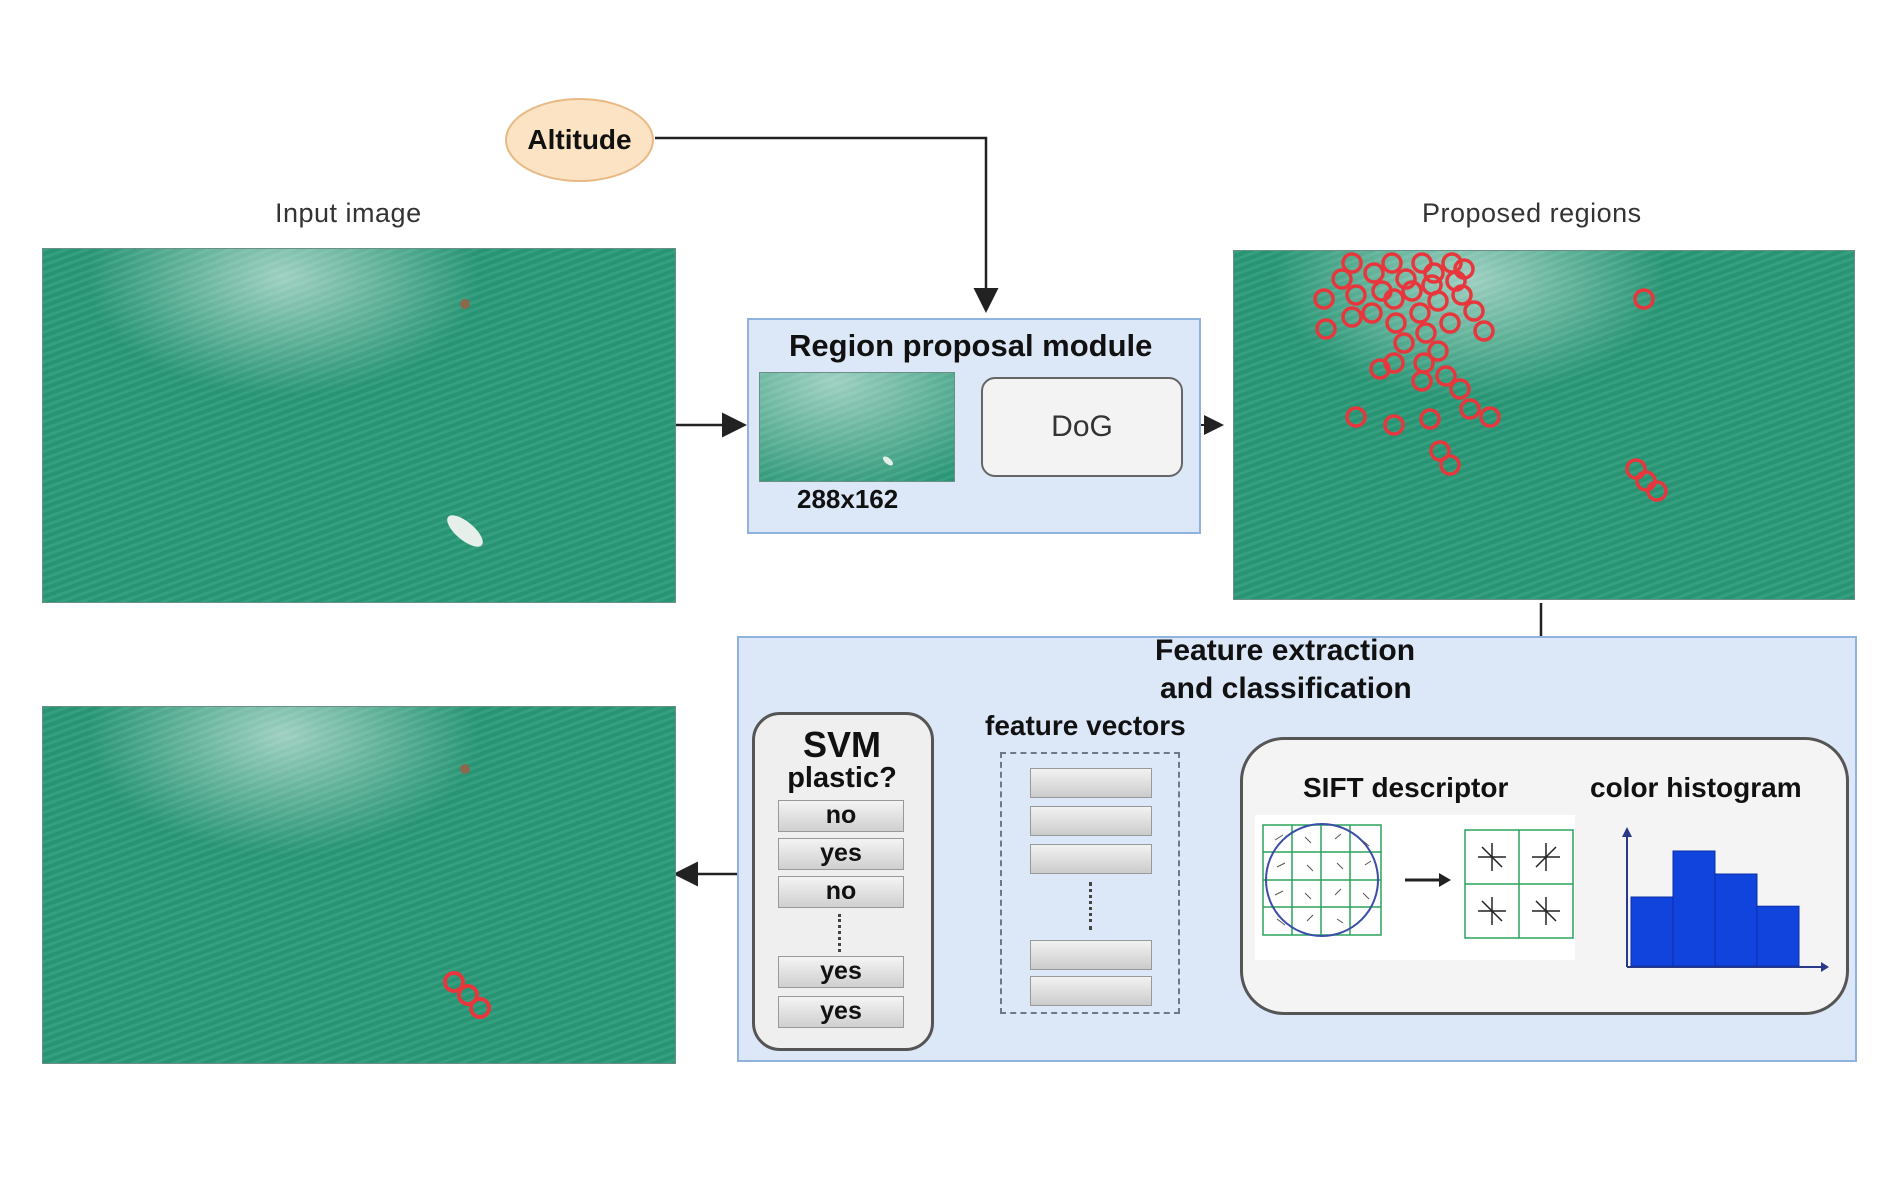 The image size is (1902, 1179). What do you see at coordinates (1286, 688) in the screenshot?
I see `feature-panel-title-line2: and classification` at bounding box center [1286, 688].